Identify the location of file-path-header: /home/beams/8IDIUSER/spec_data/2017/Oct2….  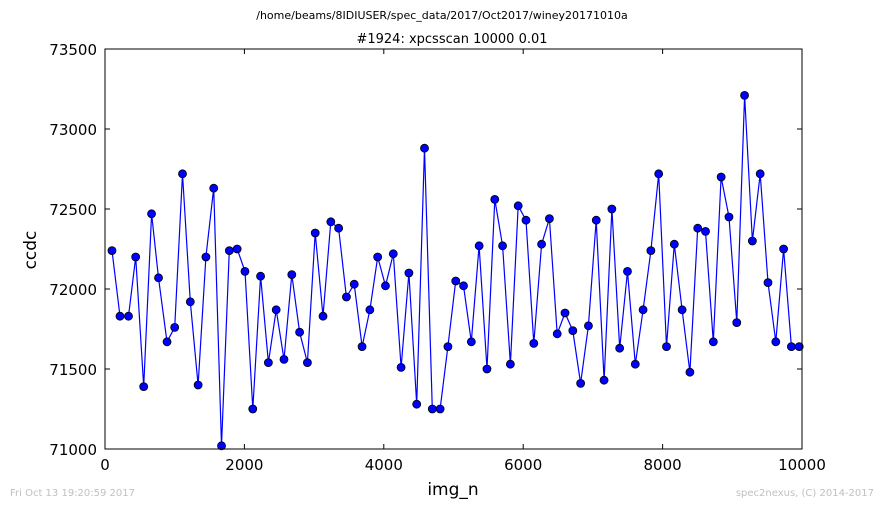
(442, 15).